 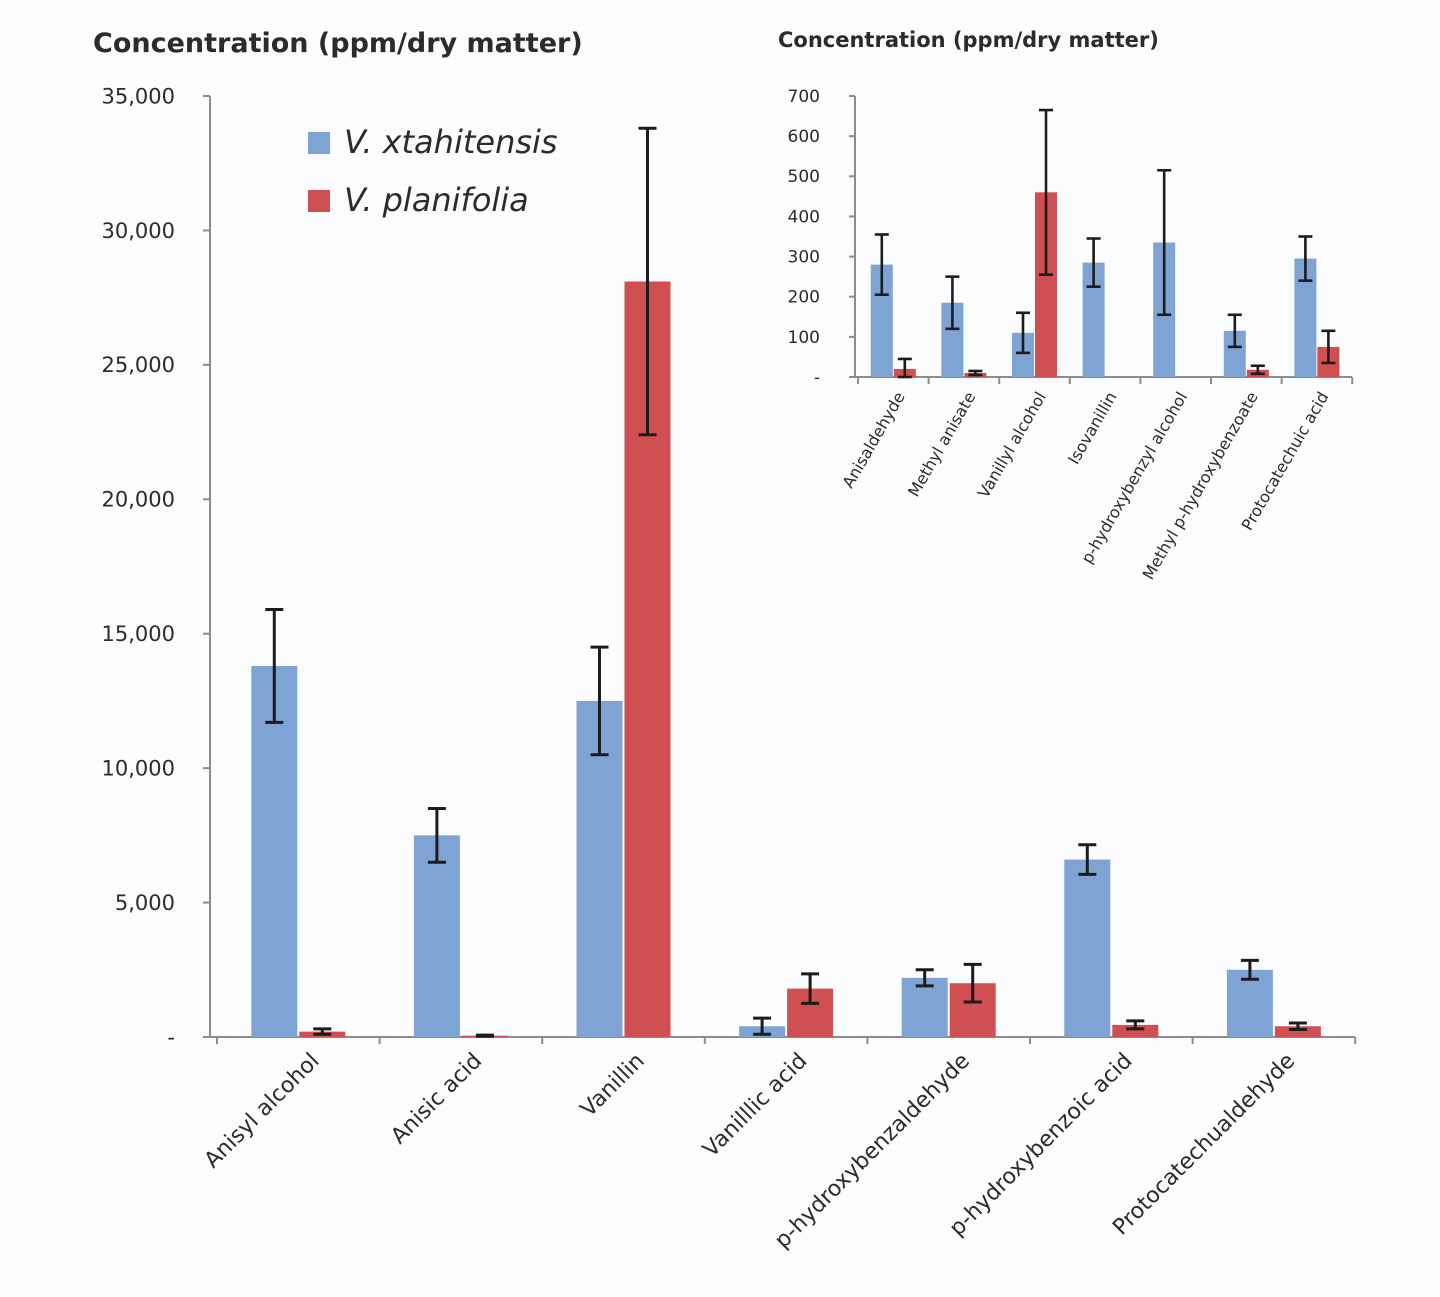 I want to click on x-category-label: Anisaldehyde, so click(x=873, y=440).